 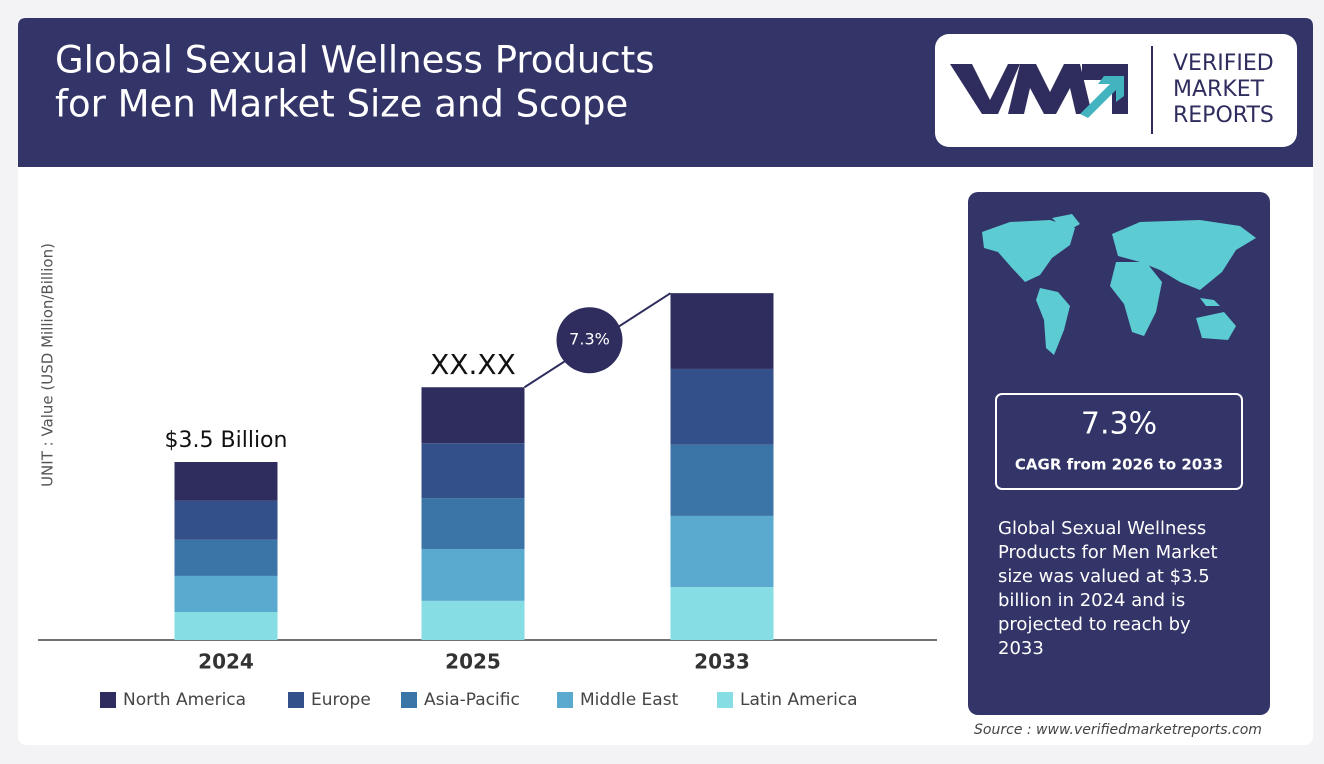 What do you see at coordinates (1119, 424) in the screenshot?
I see `cagr-value: 7.3%` at bounding box center [1119, 424].